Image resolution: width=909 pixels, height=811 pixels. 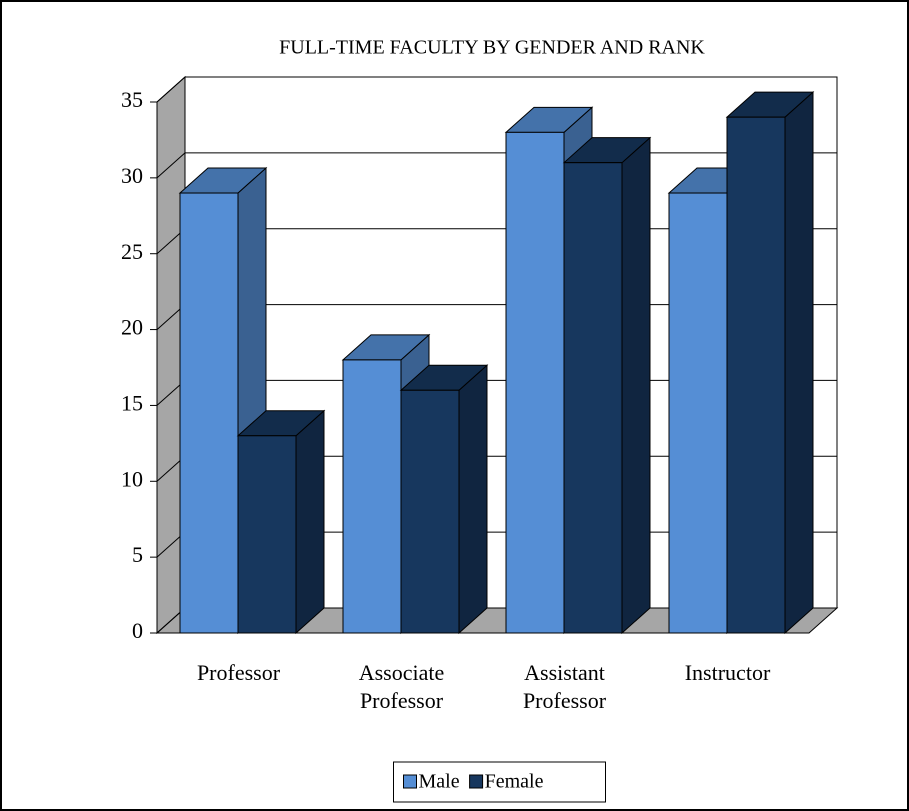 I want to click on legend-box, so click(x=499, y=782).